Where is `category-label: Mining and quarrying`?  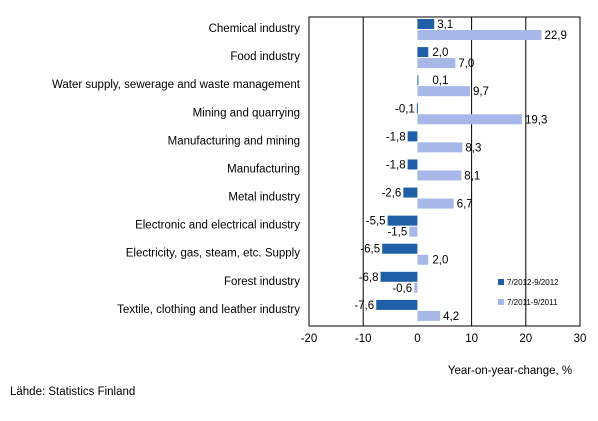 category-label: Mining and quarrying is located at coordinates (246, 113).